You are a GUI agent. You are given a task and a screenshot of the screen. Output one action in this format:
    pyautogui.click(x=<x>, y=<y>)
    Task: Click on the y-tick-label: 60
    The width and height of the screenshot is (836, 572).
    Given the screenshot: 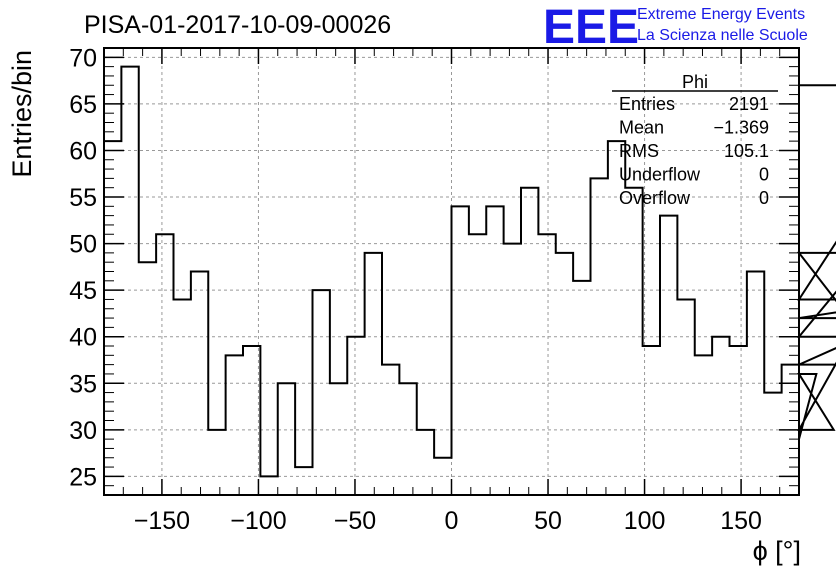 What is the action you would take?
    pyautogui.click(x=83, y=151)
    